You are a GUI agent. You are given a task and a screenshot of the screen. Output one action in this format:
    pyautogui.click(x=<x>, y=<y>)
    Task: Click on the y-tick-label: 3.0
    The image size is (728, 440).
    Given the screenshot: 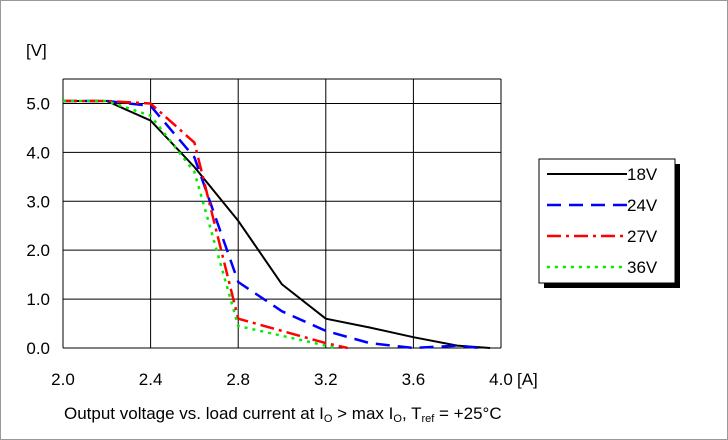 What is the action you would take?
    pyautogui.click(x=38, y=201)
    